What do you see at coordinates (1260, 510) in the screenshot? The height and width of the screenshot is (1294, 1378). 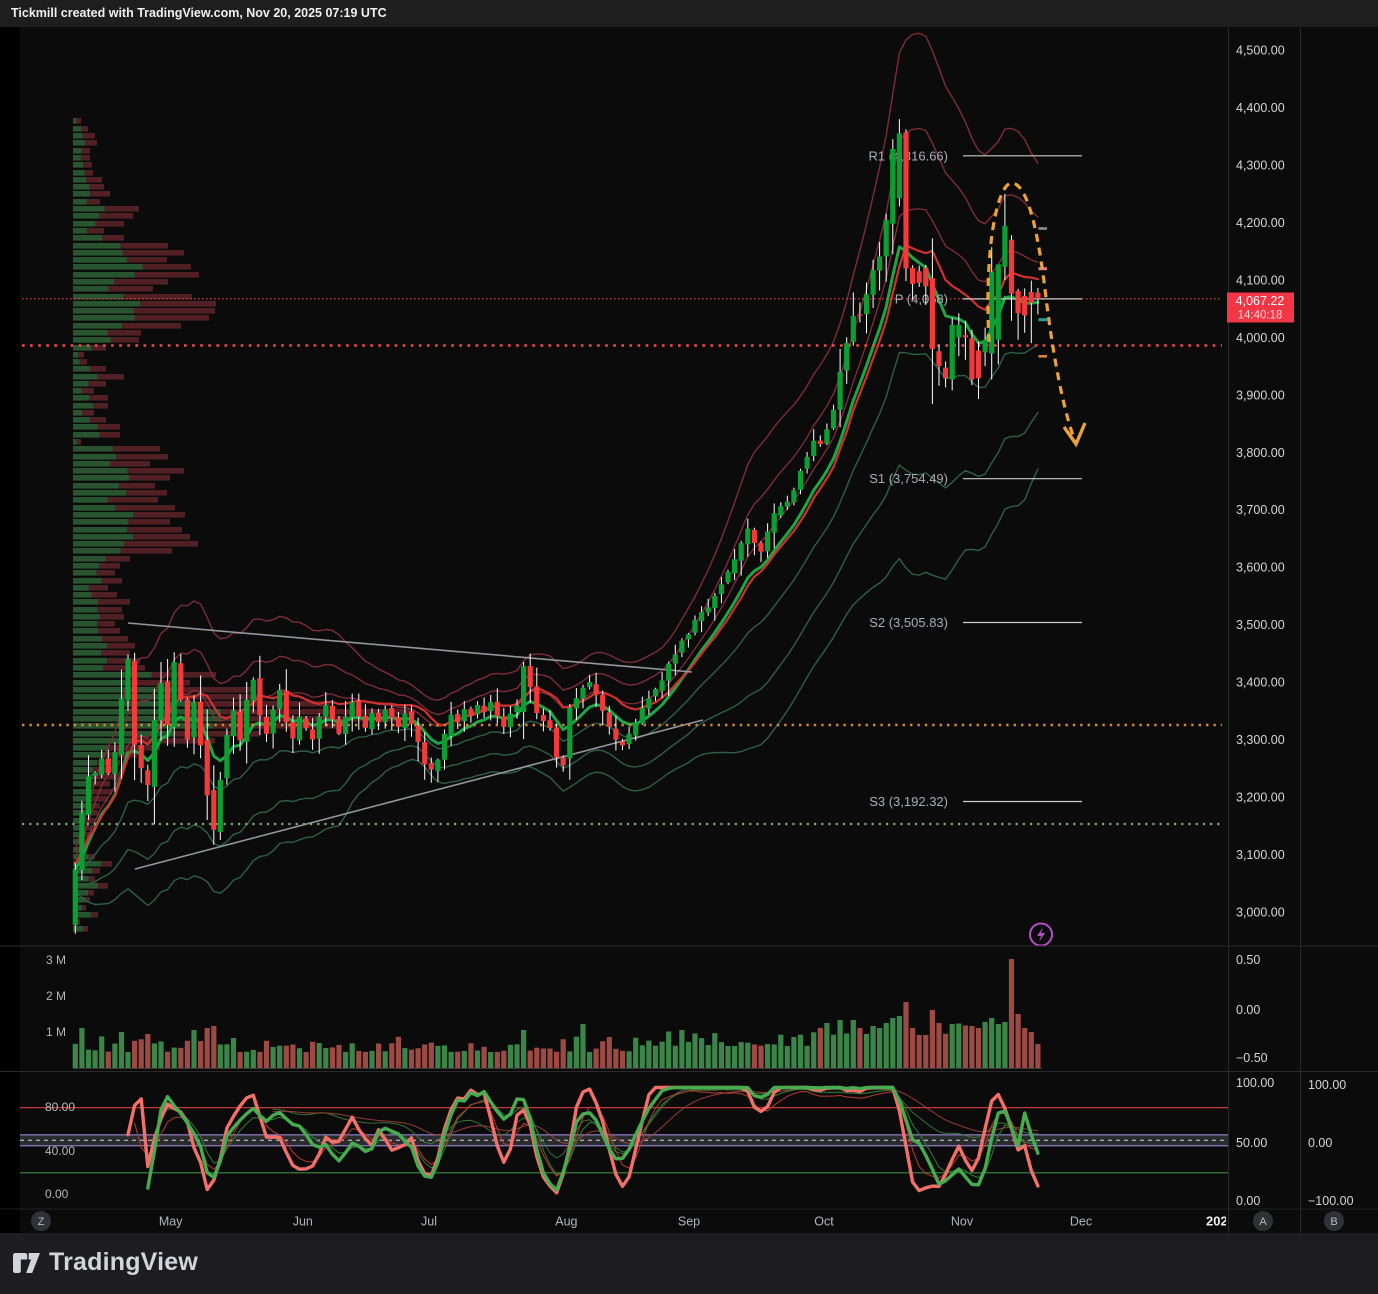 I see `svg-text: 3,700.00` at bounding box center [1260, 510].